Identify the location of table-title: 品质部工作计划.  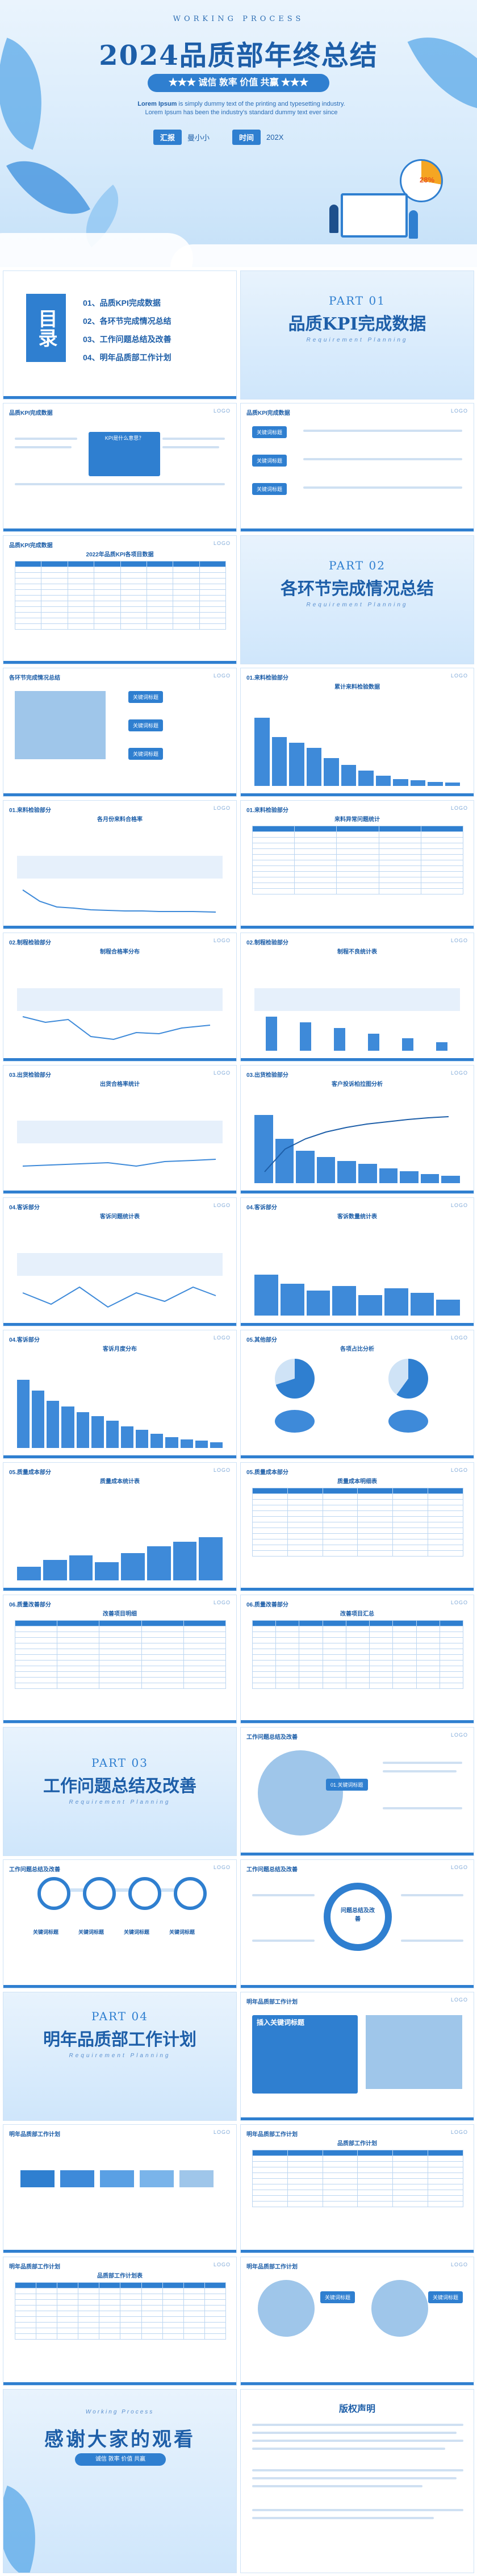
(357, 2144).